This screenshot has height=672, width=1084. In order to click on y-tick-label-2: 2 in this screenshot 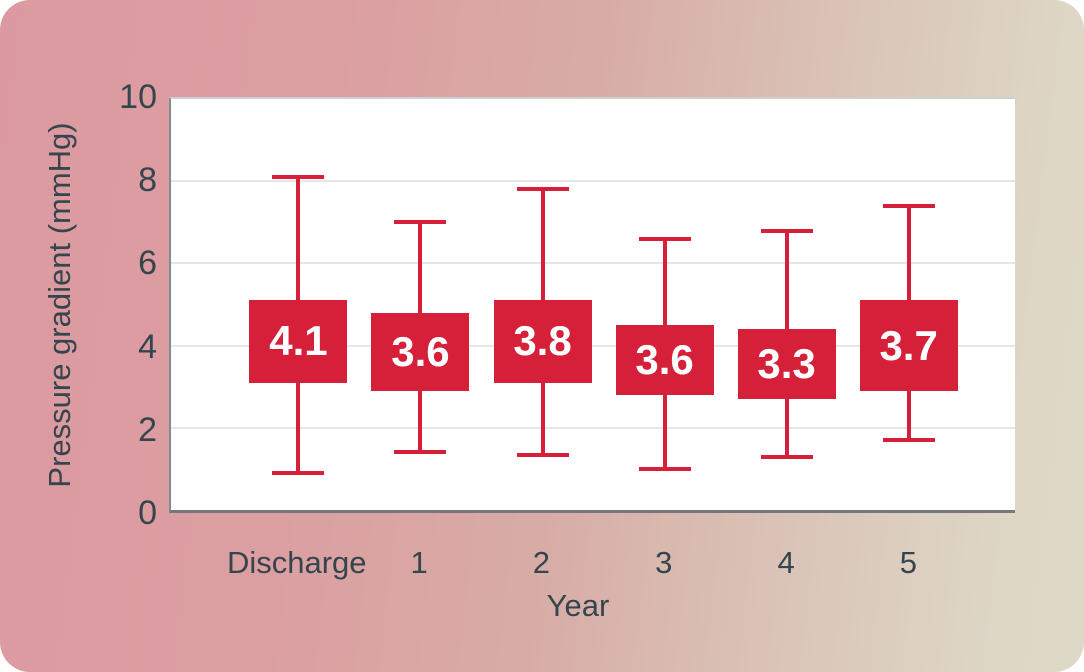, I will do `click(147, 429)`.